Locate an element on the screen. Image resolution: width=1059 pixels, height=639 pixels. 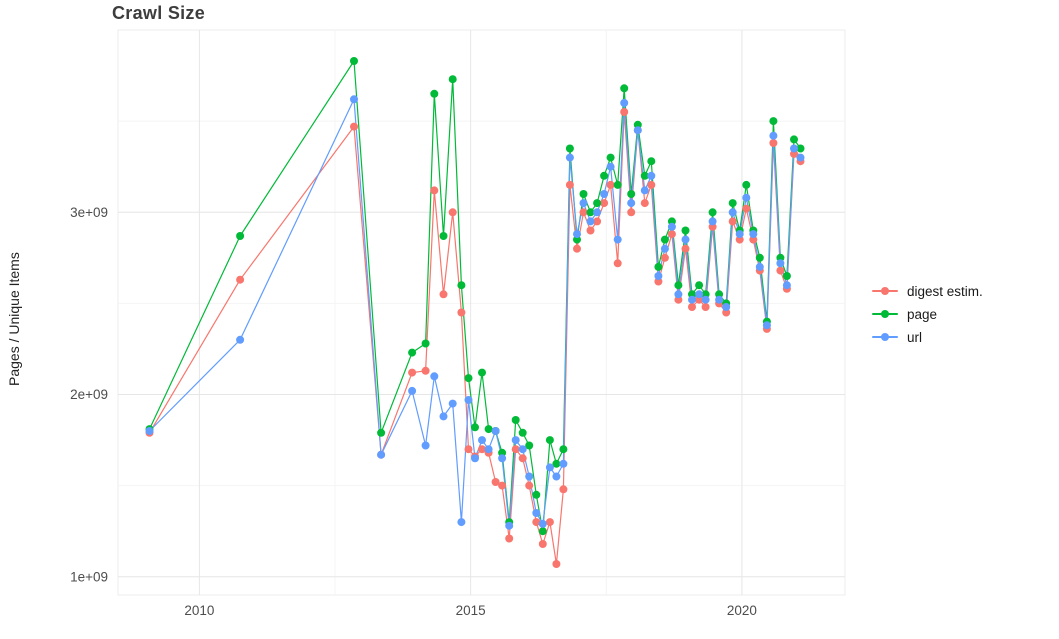
y-axis-tick-labels: 1e+09 2e+09 3e+09 is located at coordinates (89, 395).